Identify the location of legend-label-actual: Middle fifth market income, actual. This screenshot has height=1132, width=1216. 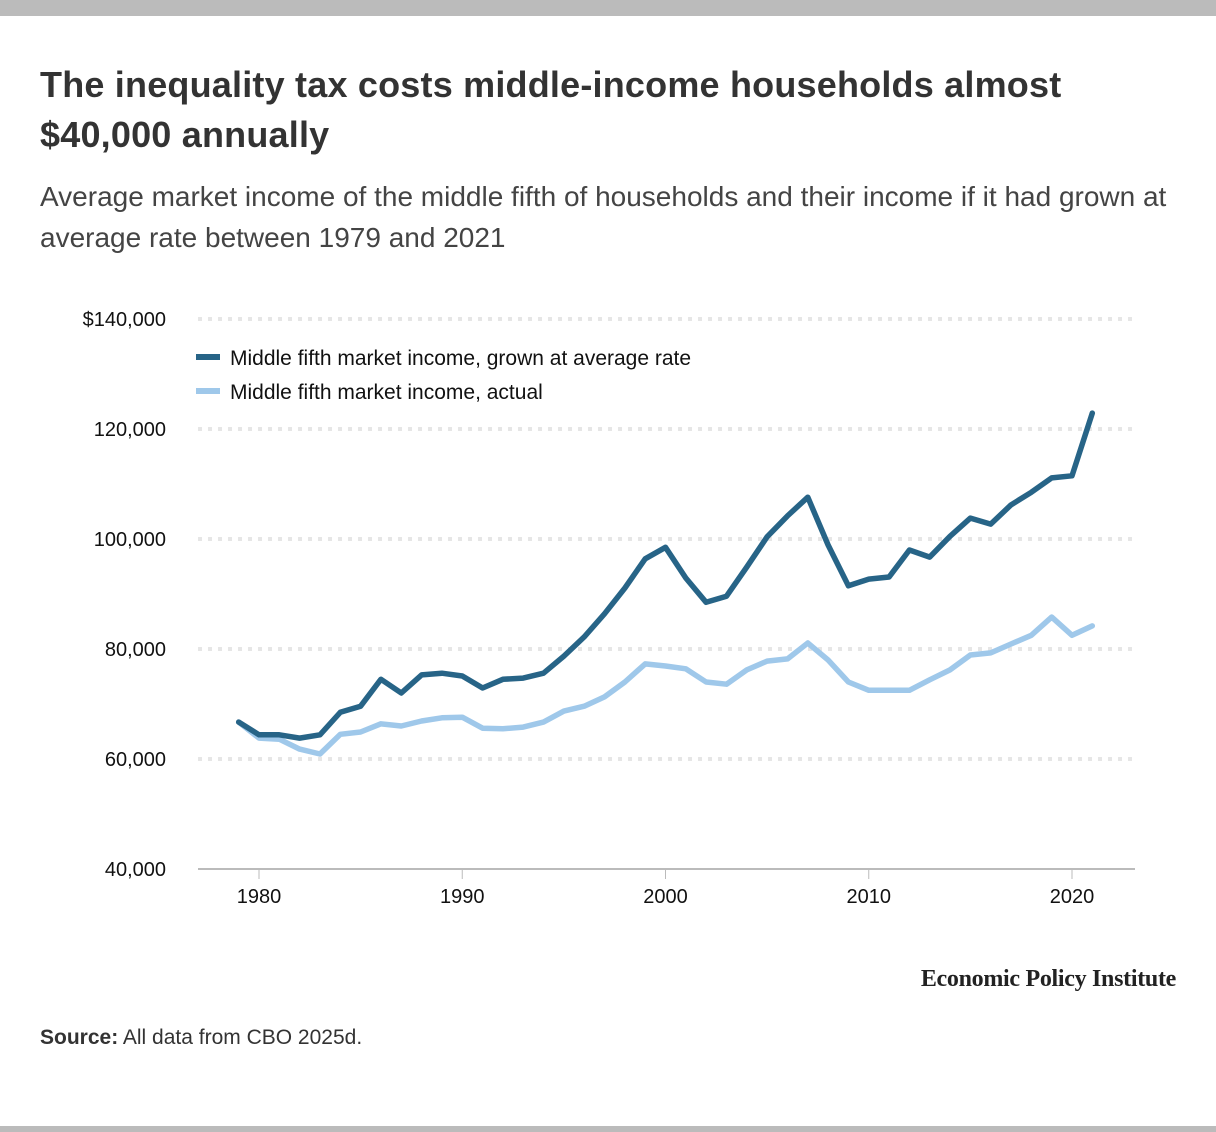
(386, 392).